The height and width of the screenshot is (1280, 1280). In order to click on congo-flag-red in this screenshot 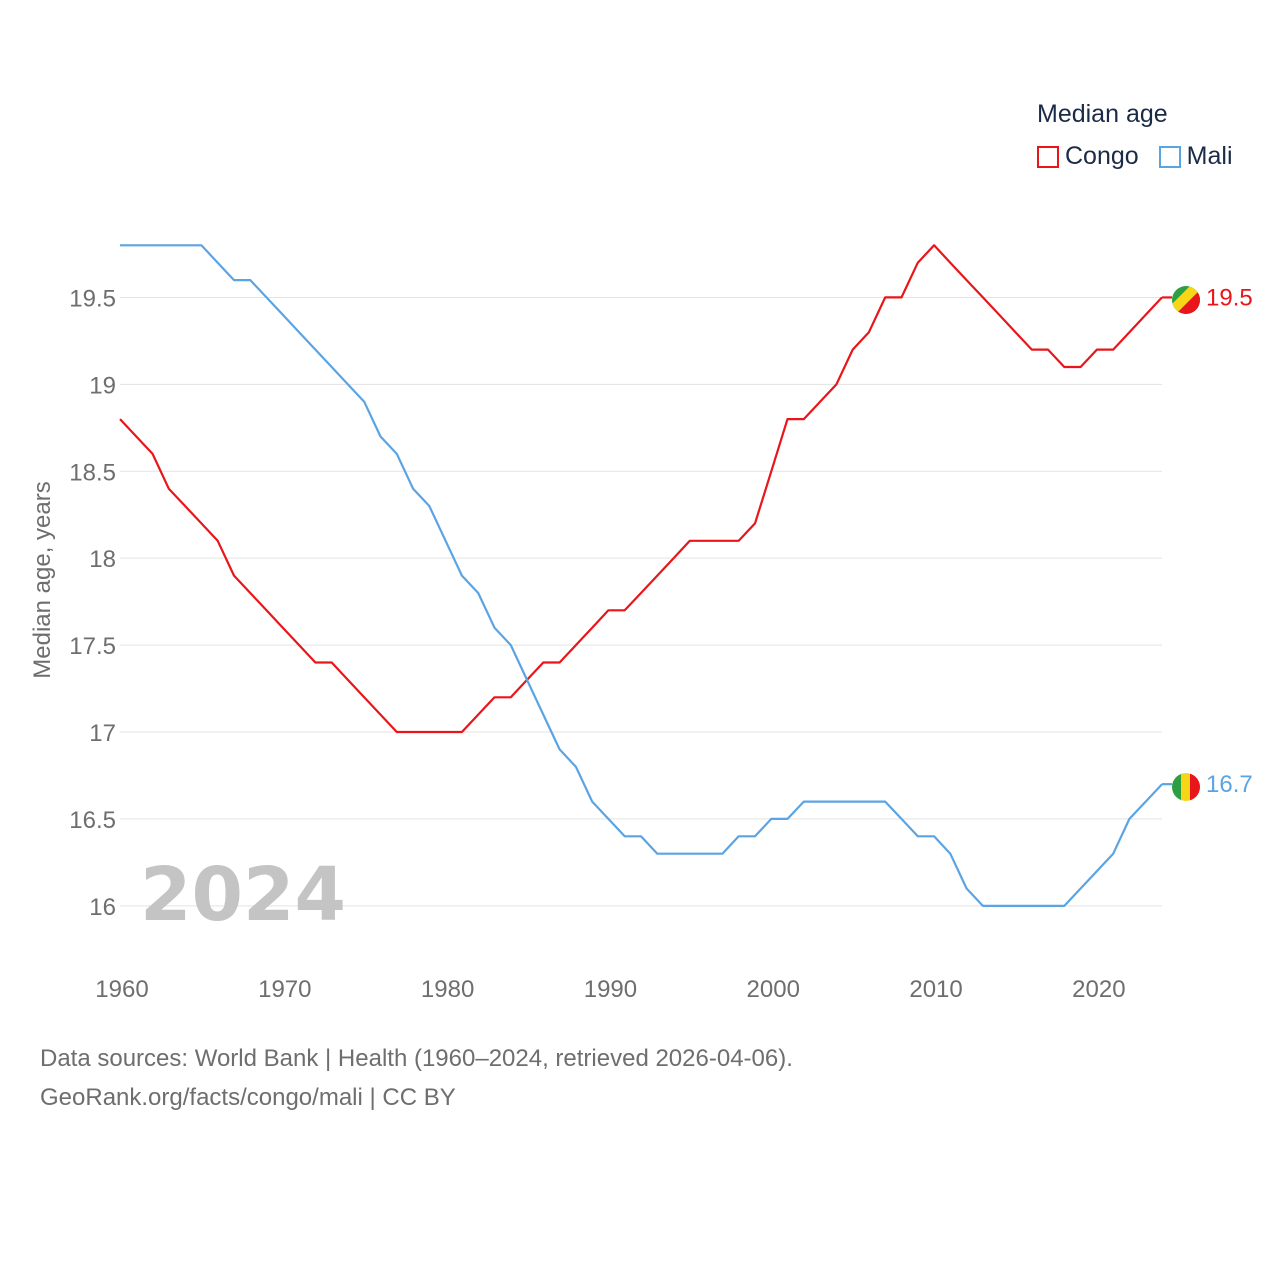, I will do `click(1188, 302)`.